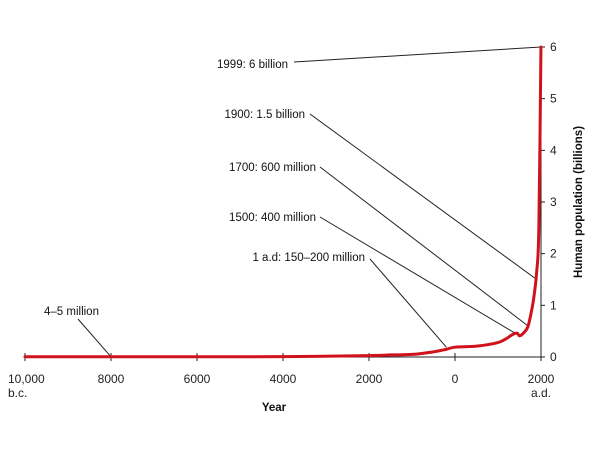  What do you see at coordinates (272, 218) in the screenshot?
I see `annotation-label: 1500: 400 million` at bounding box center [272, 218].